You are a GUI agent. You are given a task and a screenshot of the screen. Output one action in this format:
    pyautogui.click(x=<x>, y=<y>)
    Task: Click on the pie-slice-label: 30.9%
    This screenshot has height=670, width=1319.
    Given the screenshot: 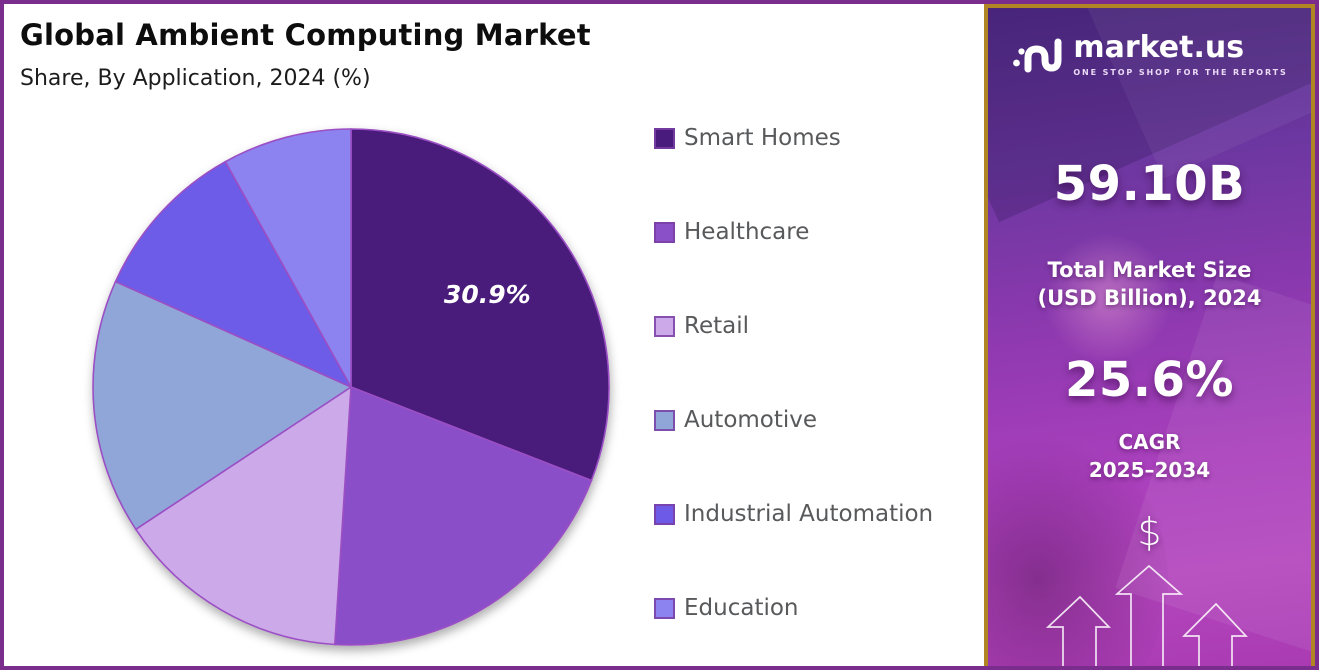 What is the action you would take?
    pyautogui.click(x=487, y=294)
    